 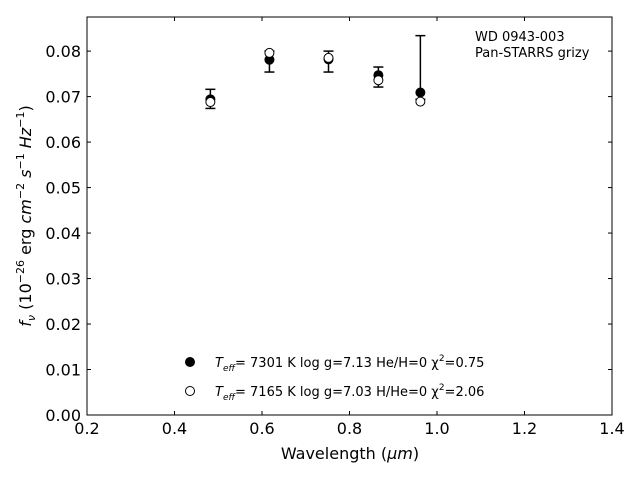 What do you see at coordinates (25, 108) in the screenshot?
I see `y-label-close: )` at bounding box center [25, 108].